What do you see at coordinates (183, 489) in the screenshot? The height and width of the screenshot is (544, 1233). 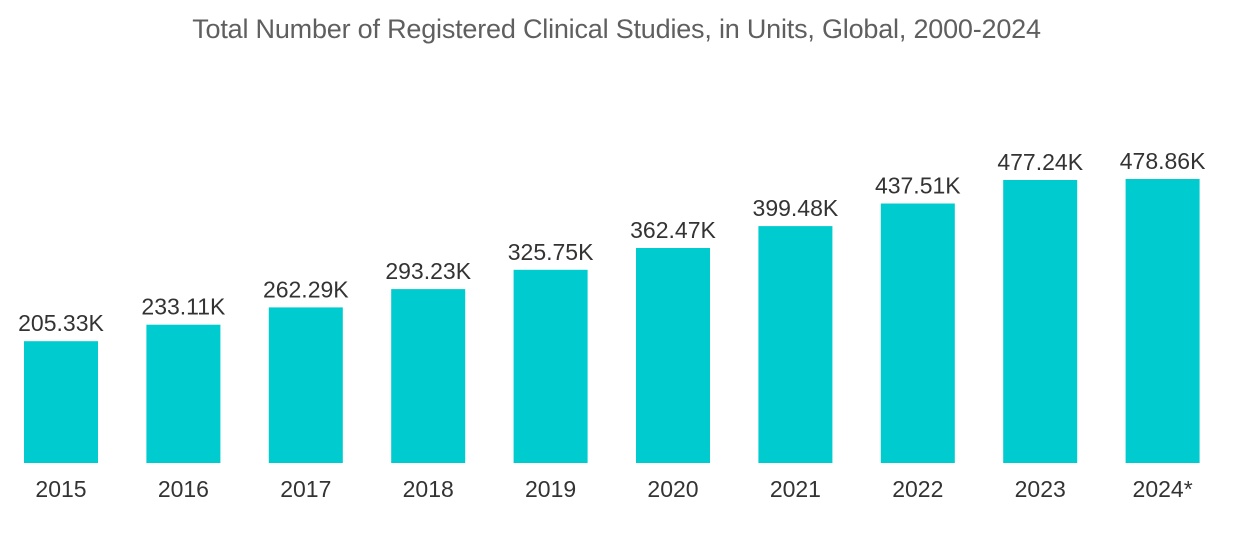 I see `x-tick-label-2016: 2016` at bounding box center [183, 489].